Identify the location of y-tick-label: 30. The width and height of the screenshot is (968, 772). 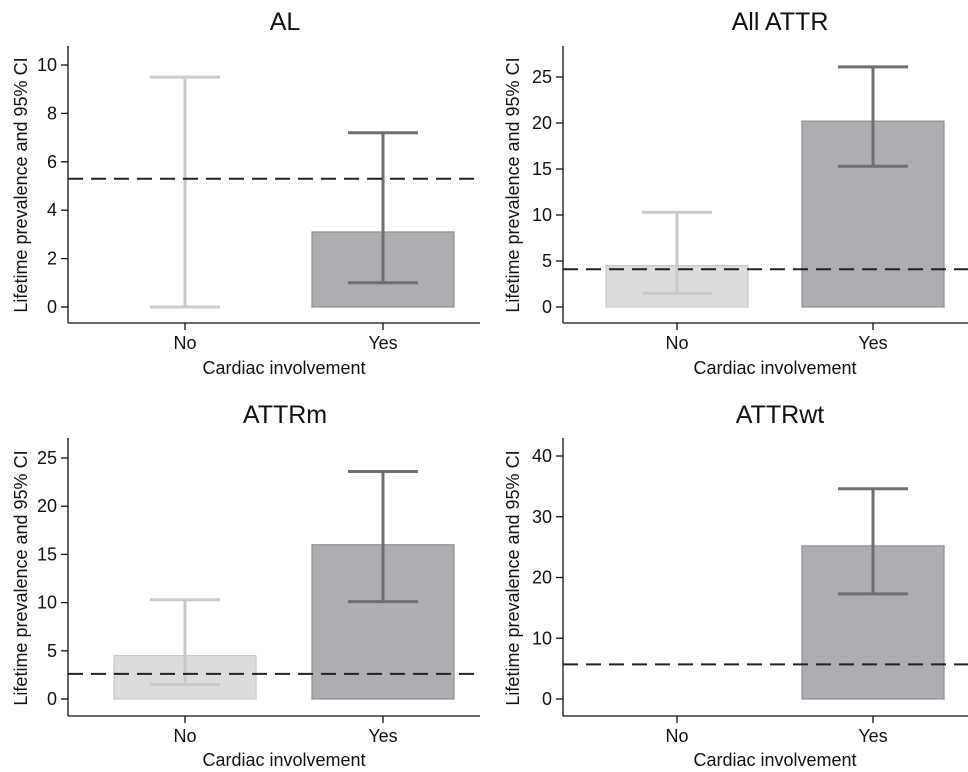
(542, 517).